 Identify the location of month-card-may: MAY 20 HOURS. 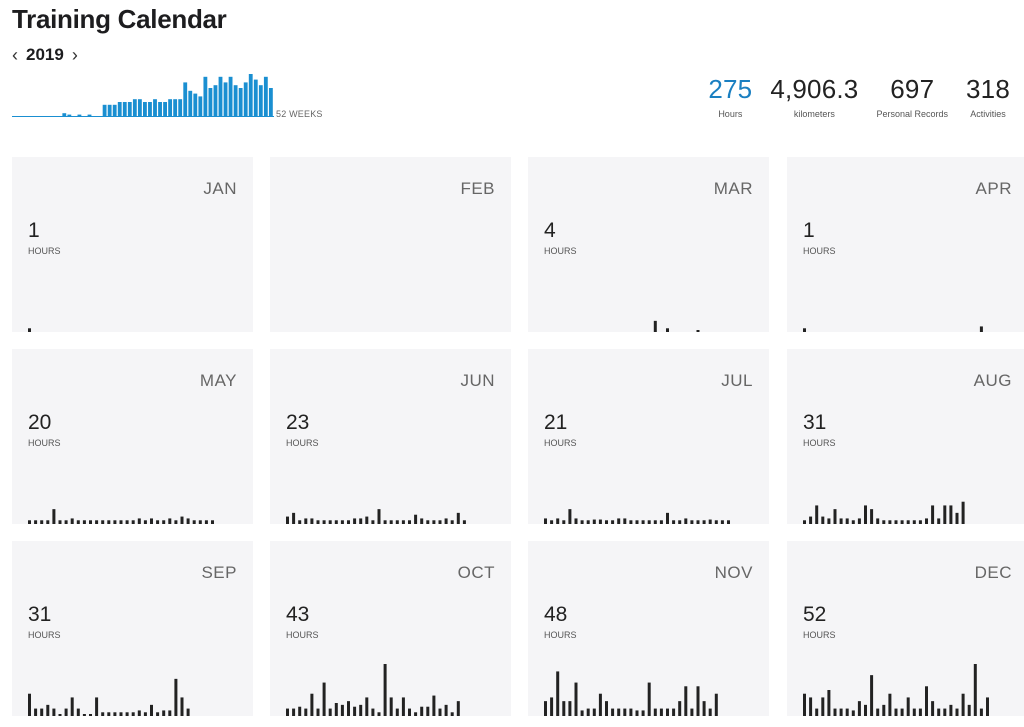
(132, 436).